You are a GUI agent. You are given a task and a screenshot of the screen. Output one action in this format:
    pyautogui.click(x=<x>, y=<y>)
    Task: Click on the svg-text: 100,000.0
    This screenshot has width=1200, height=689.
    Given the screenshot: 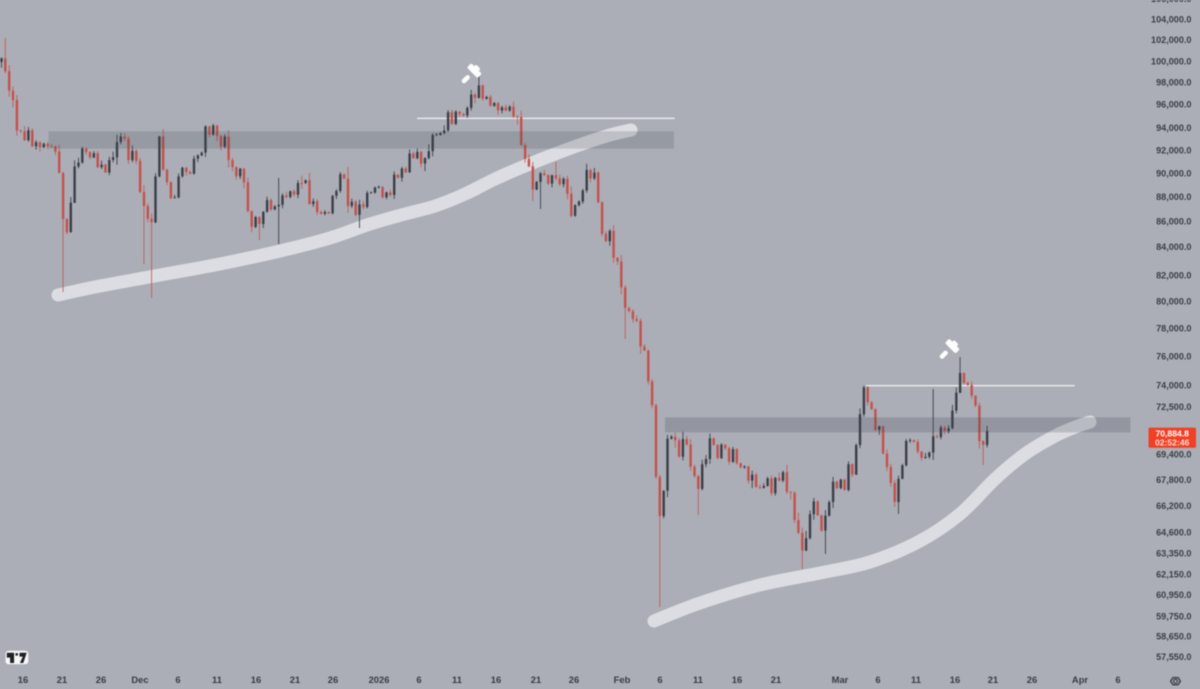 What is the action you would take?
    pyautogui.click(x=1171, y=61)
    